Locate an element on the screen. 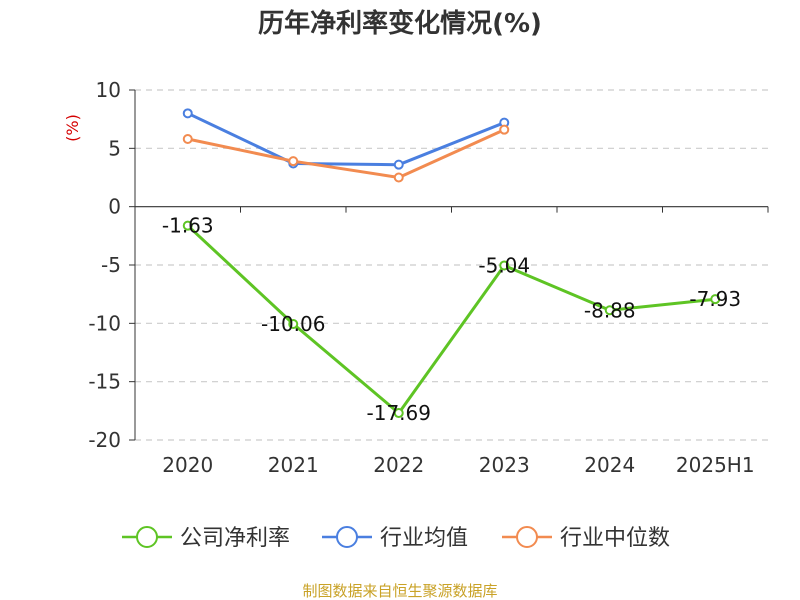  data-label: -17.69 is located at coordinates (399, 413).